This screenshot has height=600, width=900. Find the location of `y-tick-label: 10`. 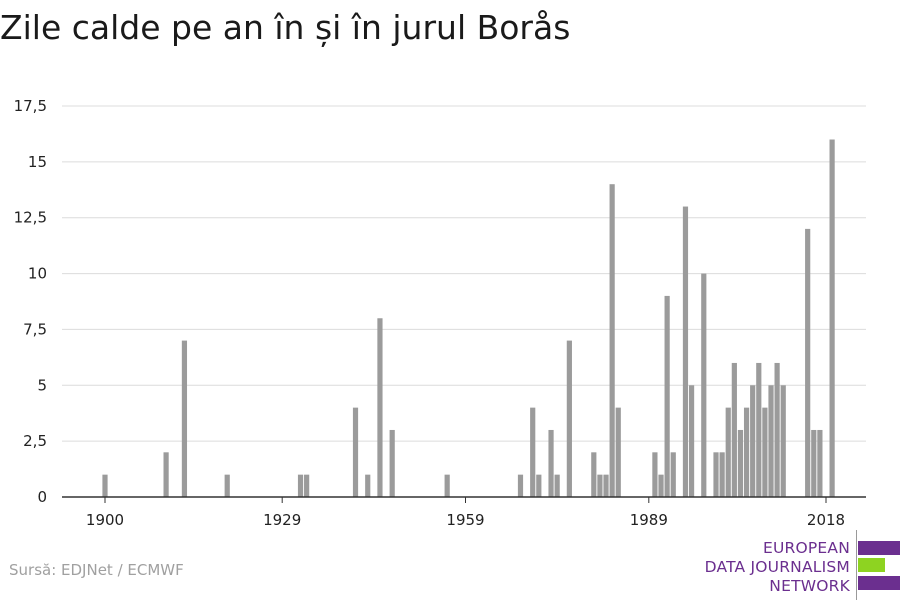

y-tick-label: 10 is located at coordinates (37, 274).